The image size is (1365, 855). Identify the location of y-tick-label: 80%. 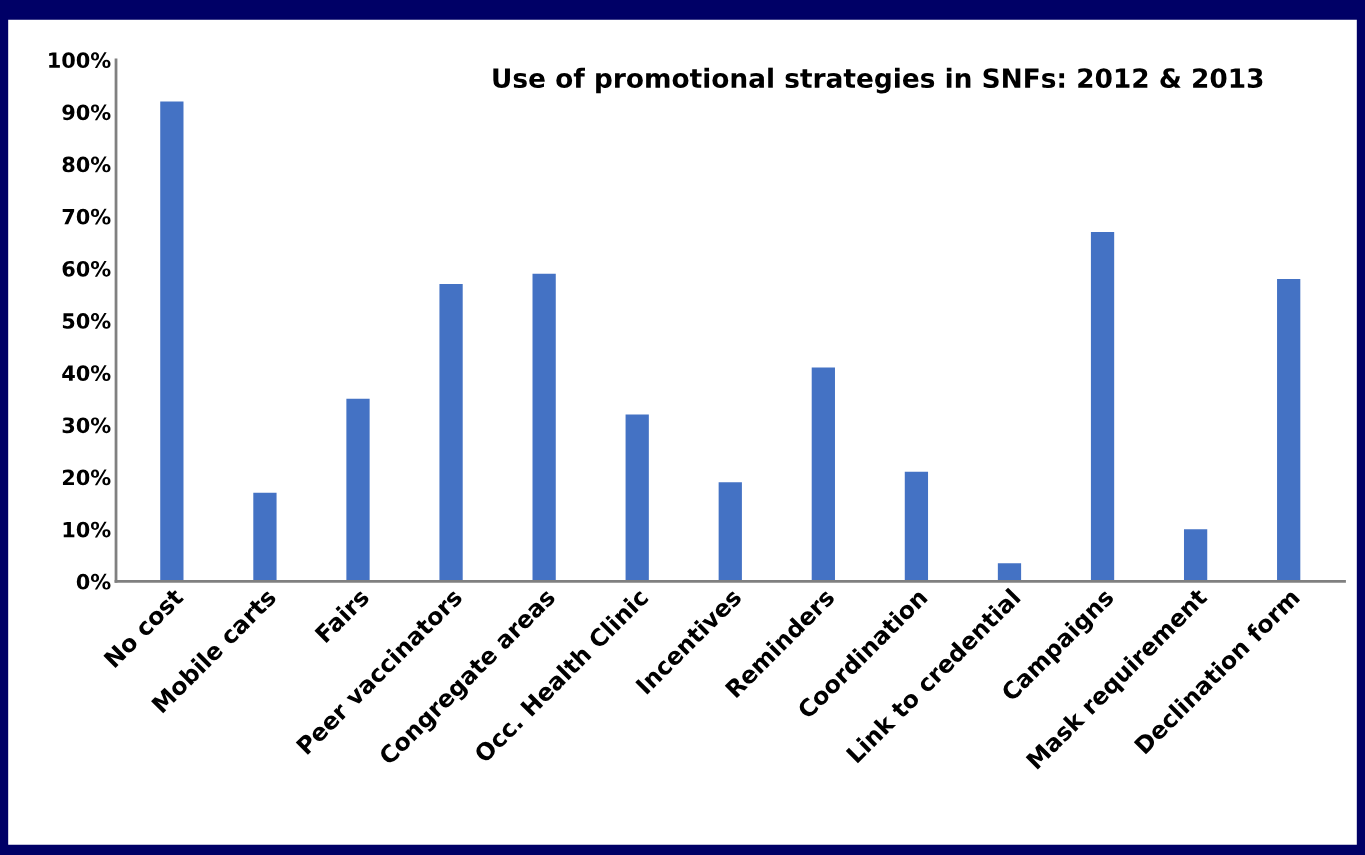
(86, 164).